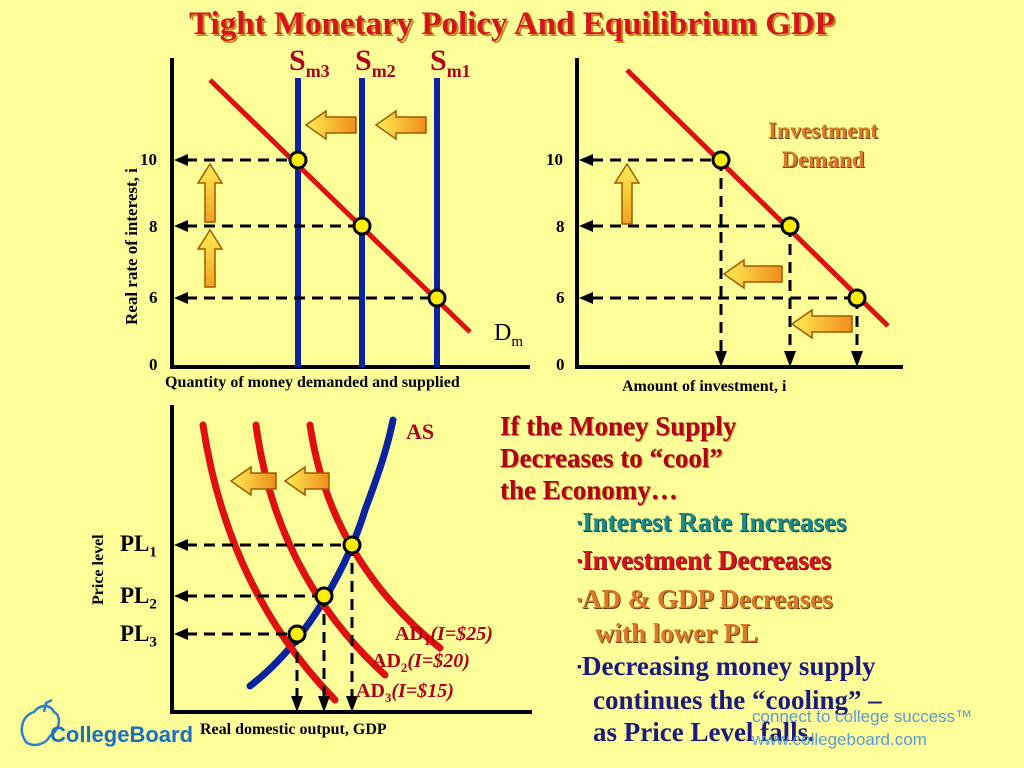 This screenshot has height=768, width=1024. Describe the element at coordinates (98, 569) in the screenshot. I see `ad-as-y-axis-label: Price level` at that location.